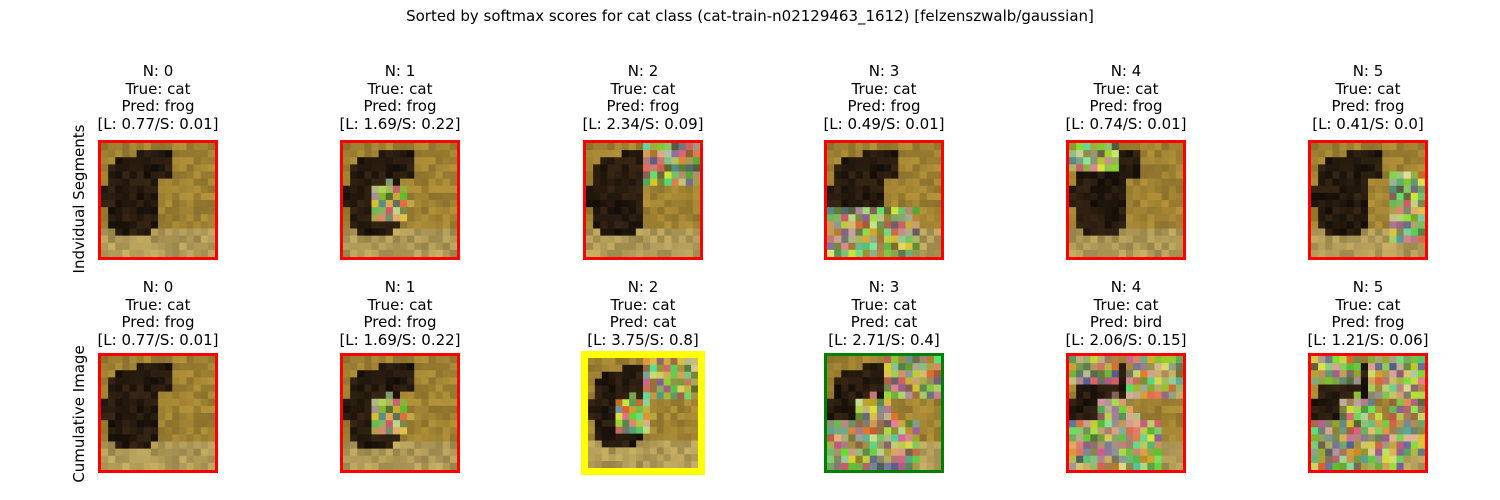 Image resolution: width=1500 pixels, height=500 pixels. I want to click on panel-caption-ls: [L: 2.06/S: 0.15], so click(1126, 339).